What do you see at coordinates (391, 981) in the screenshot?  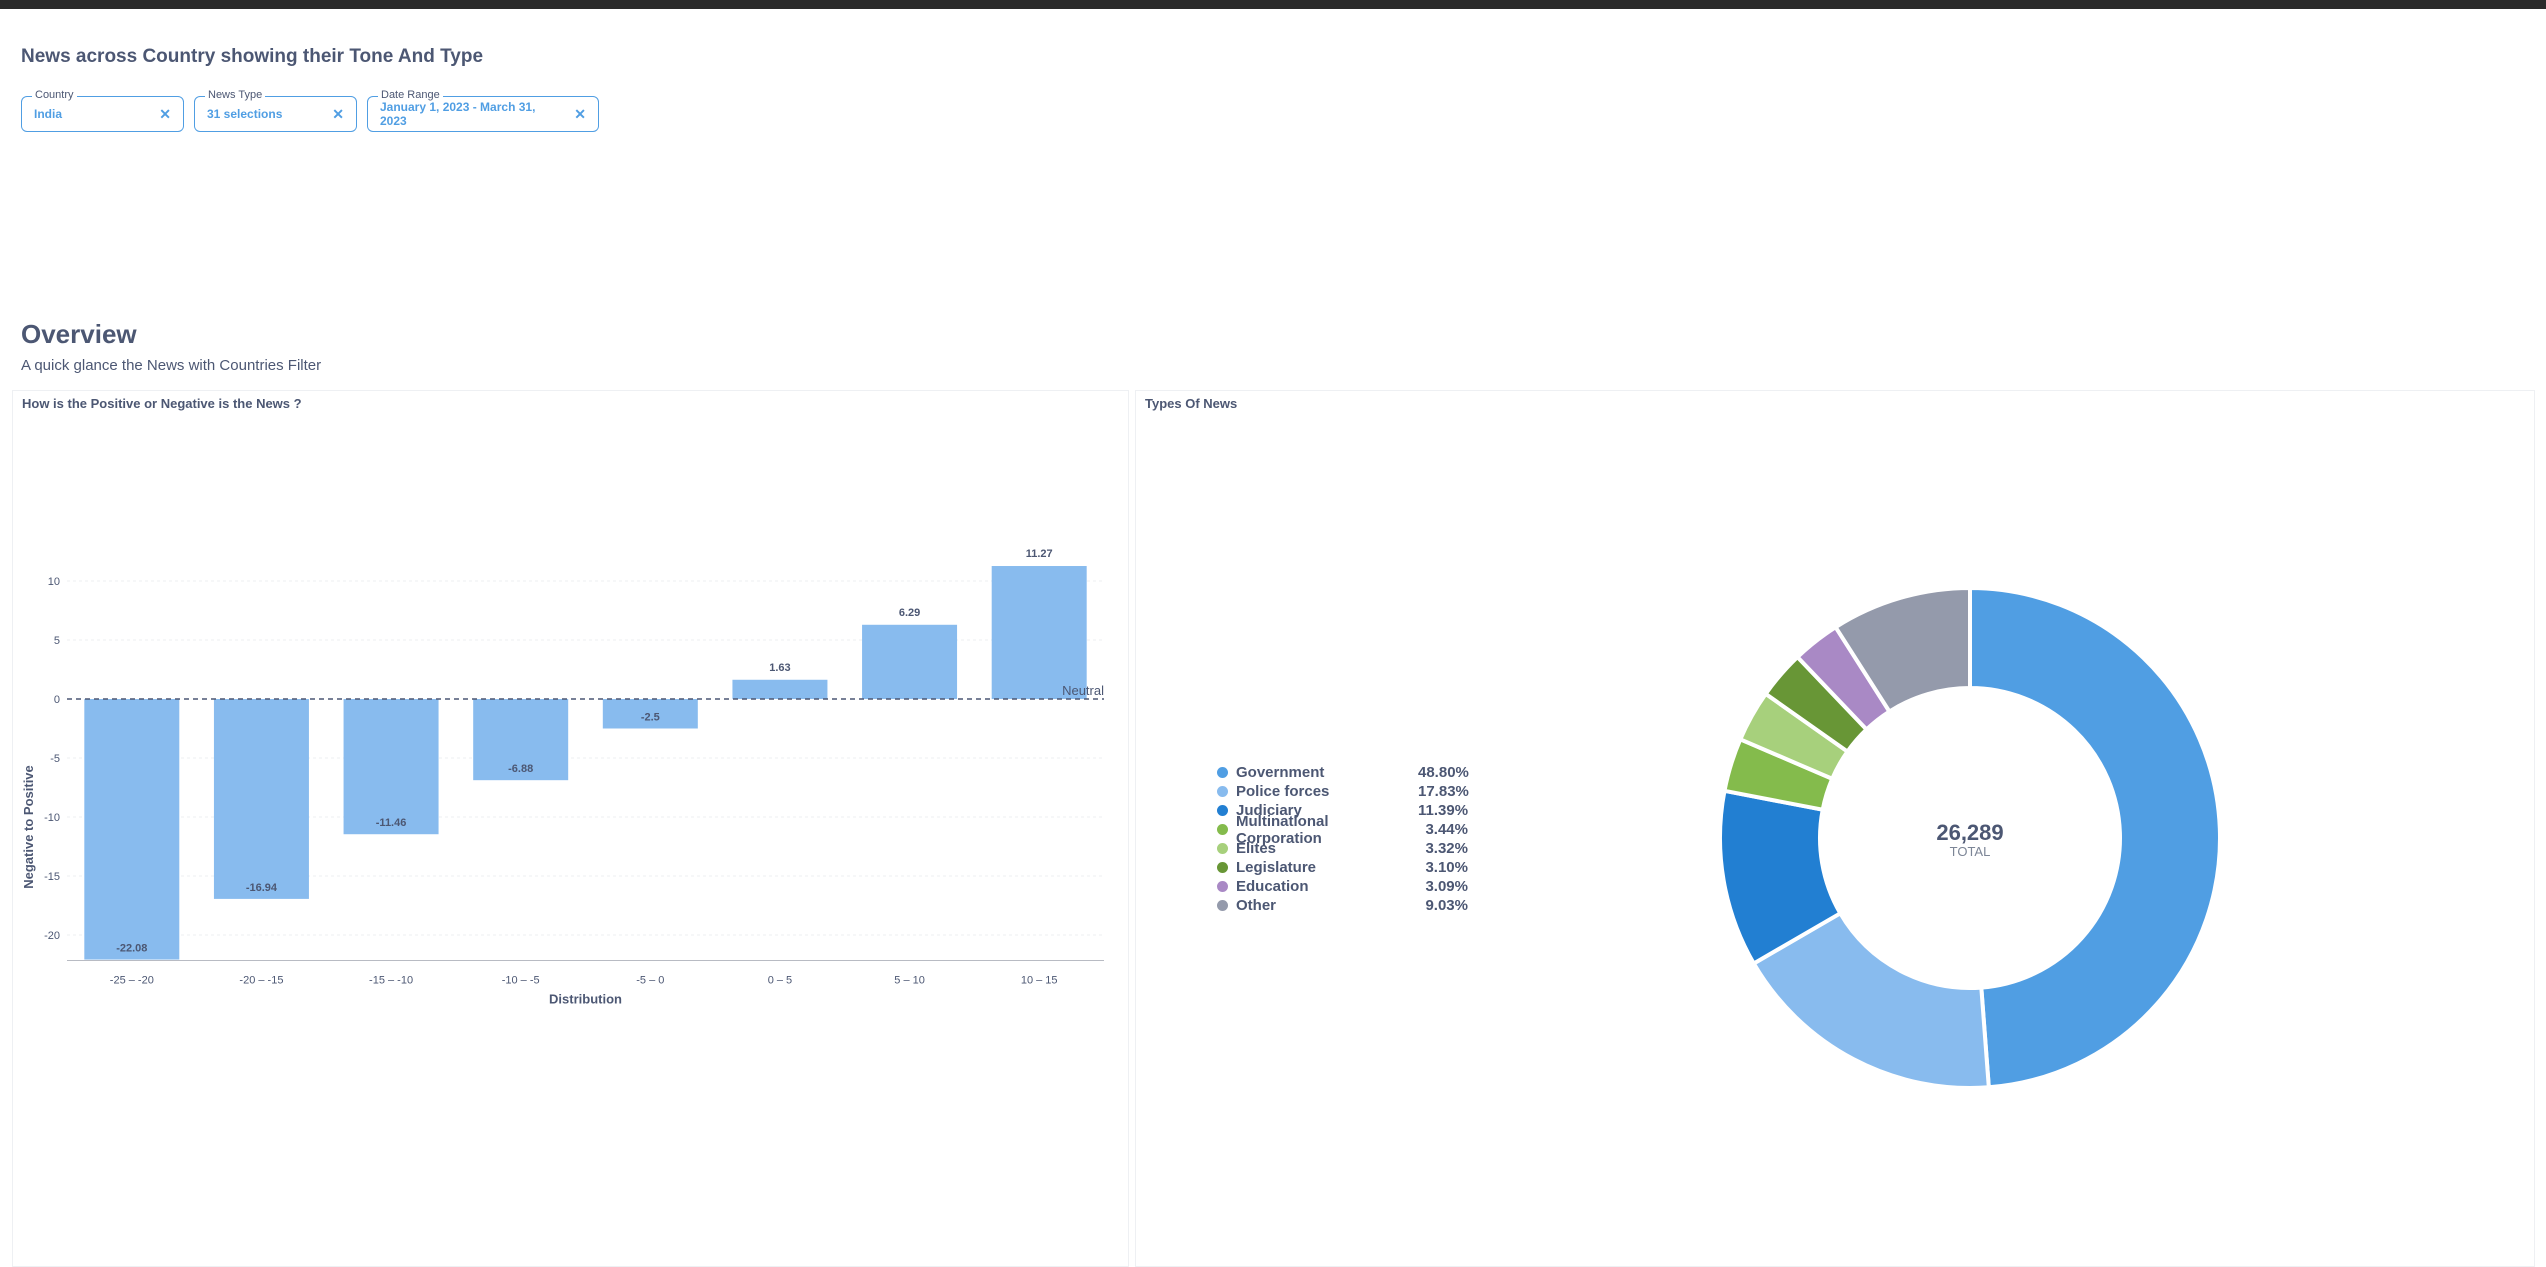 I see `x-tick-label: -15 – -10` at bounding box center [391, 981].